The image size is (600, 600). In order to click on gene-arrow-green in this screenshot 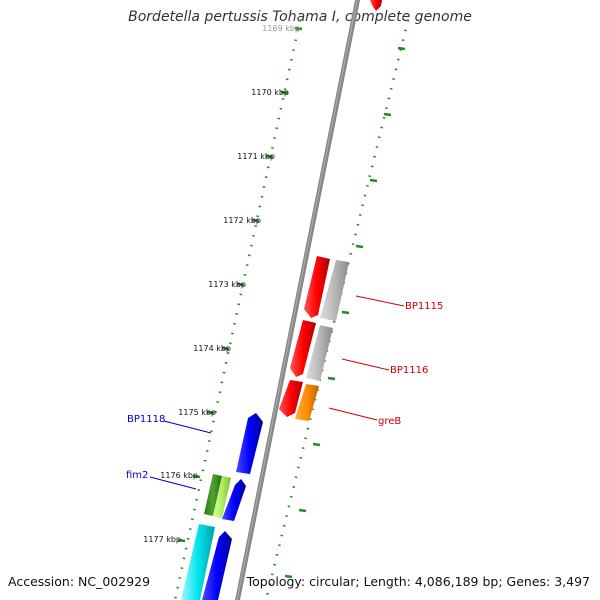, I will do `click(213, 495)`.